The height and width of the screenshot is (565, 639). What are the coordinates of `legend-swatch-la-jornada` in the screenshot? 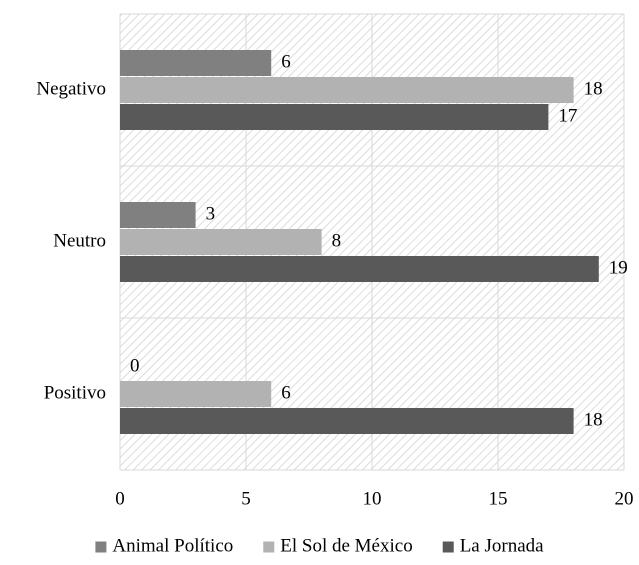 It's located at (448, 547).